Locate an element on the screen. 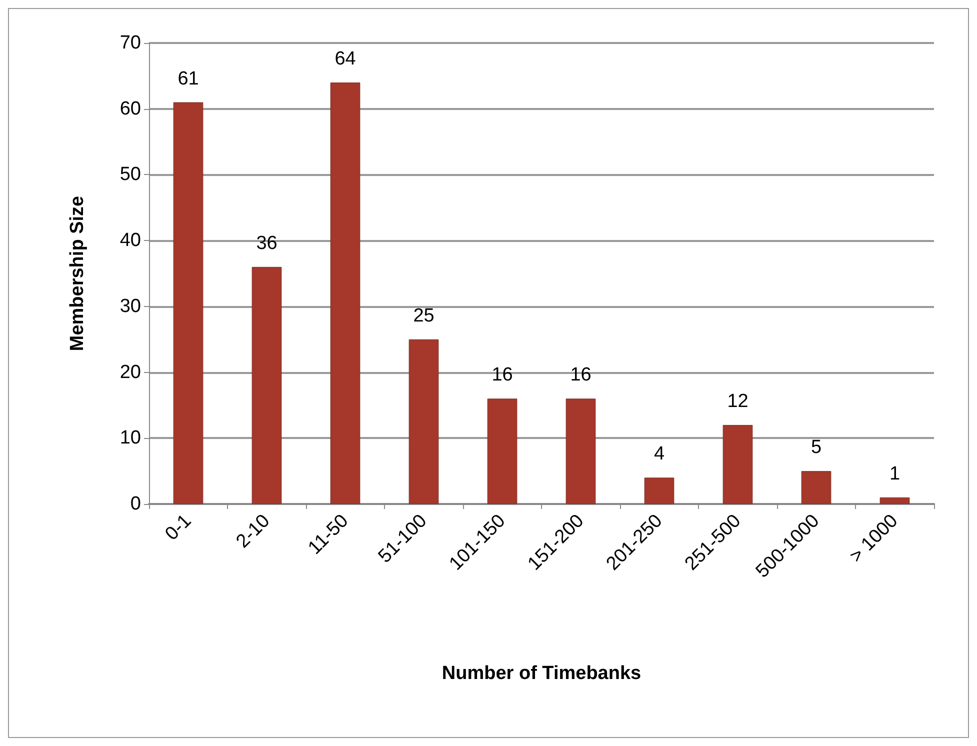 The height and width of the screenshot is (746, 977). y-tick-label: 70 is located at coordinates (130, 43).